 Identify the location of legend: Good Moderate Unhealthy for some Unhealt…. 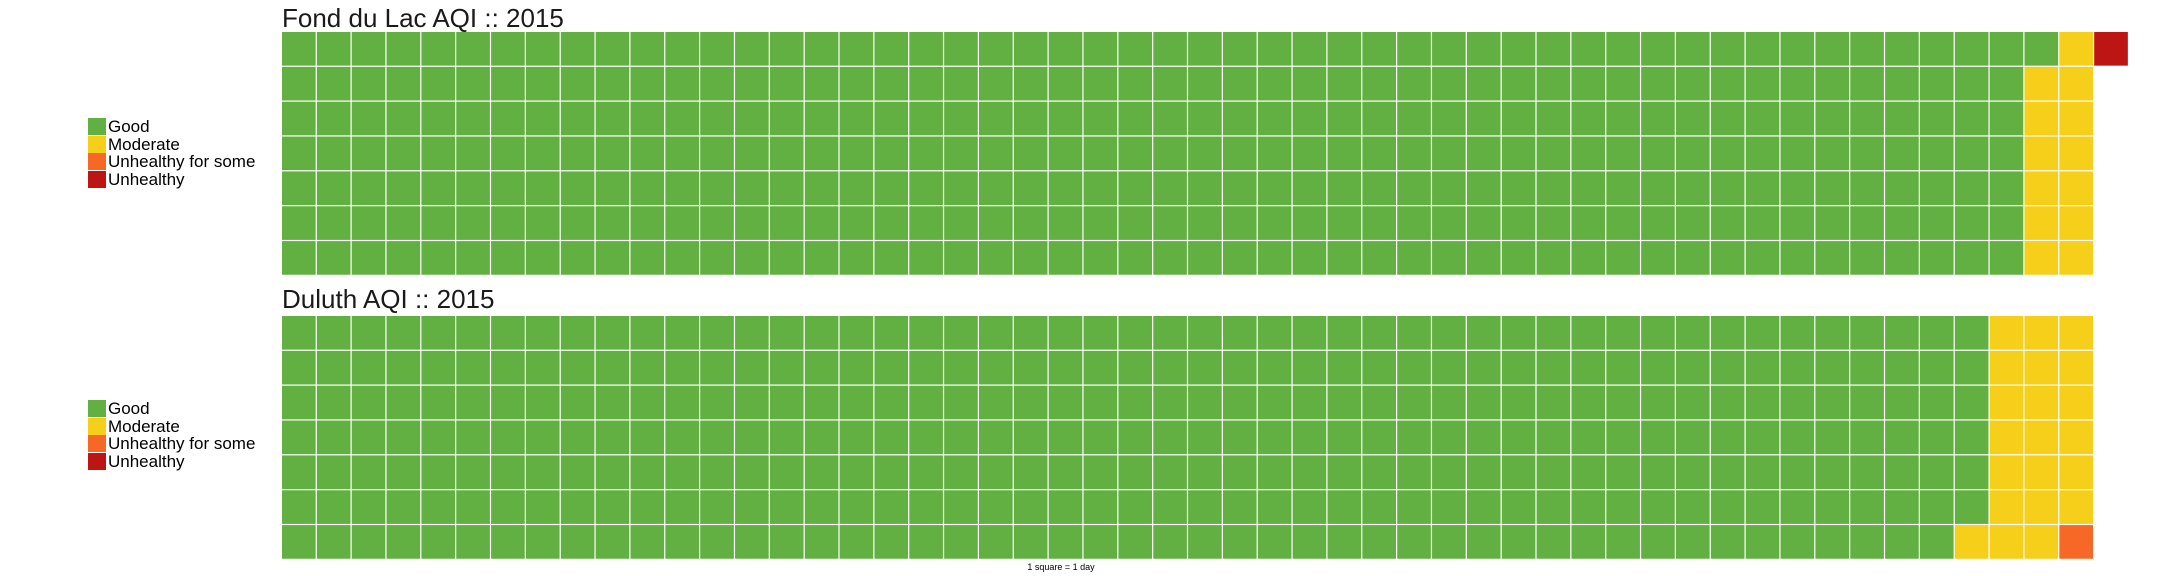
(171, 153).